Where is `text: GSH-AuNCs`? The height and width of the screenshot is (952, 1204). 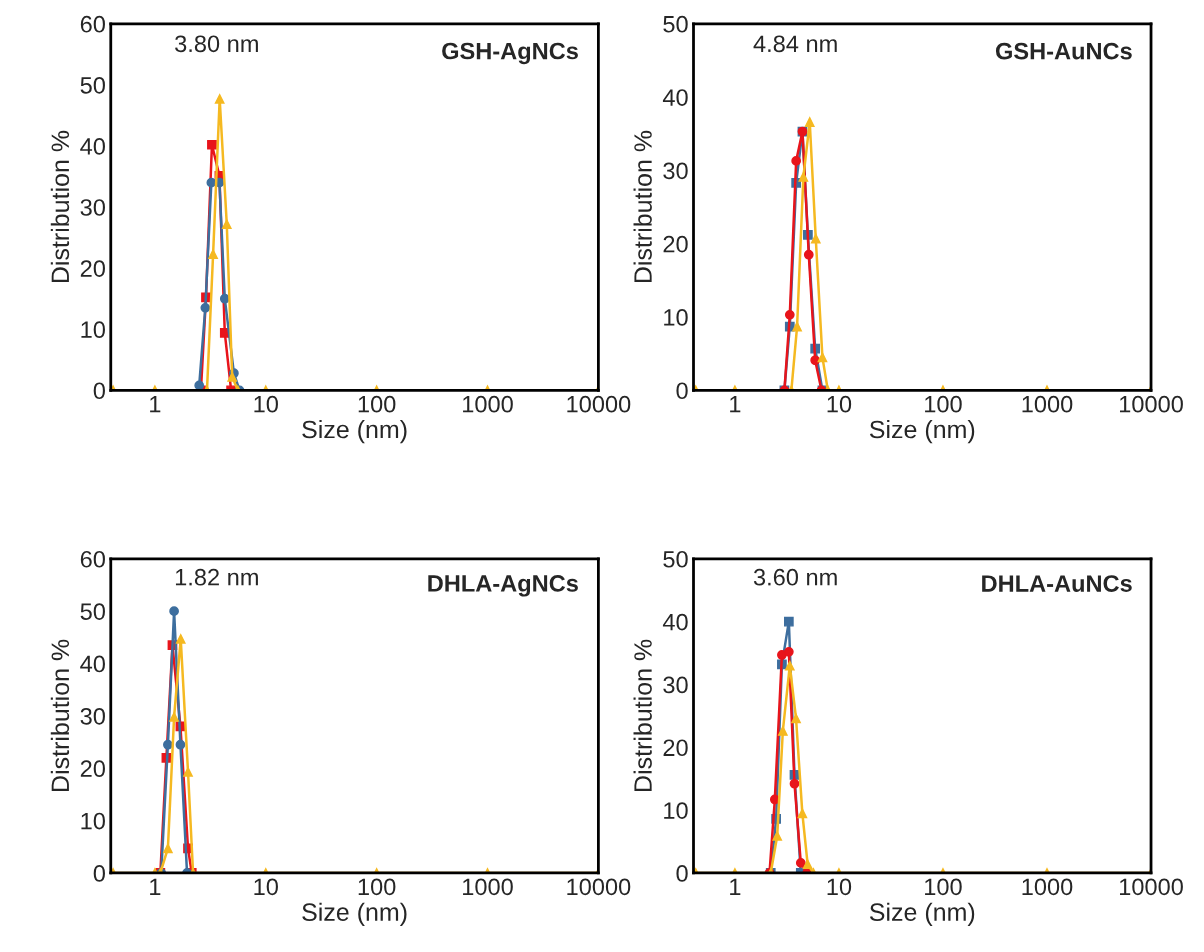
text: GSH-AuNCs is located at coordinates (1063, 51).